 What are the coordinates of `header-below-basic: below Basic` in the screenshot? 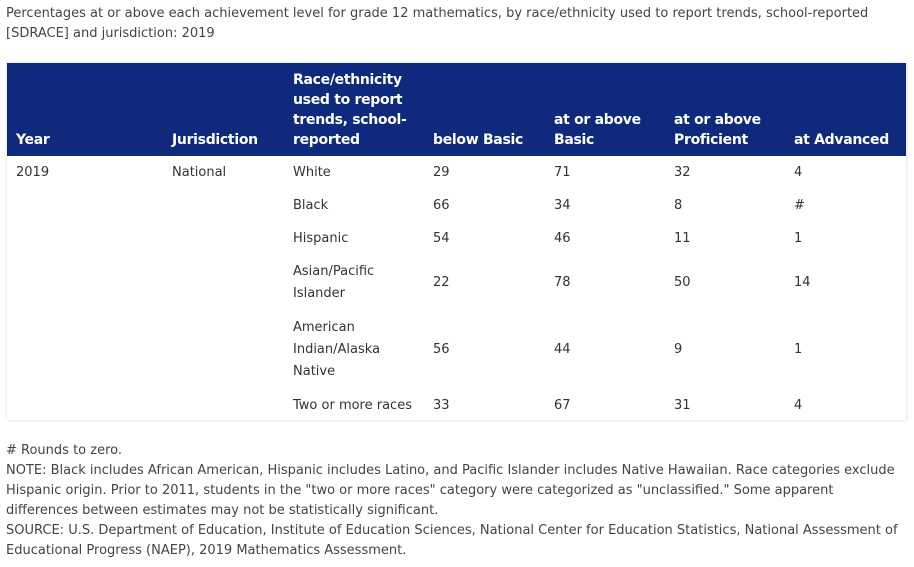 It's located at (478, 140).